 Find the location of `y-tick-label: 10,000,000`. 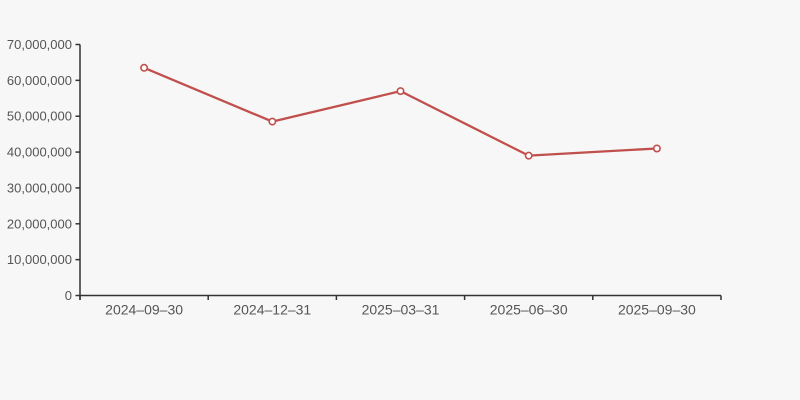

y-tick-label: 10,000,000 is located at coordinates (39, 259).